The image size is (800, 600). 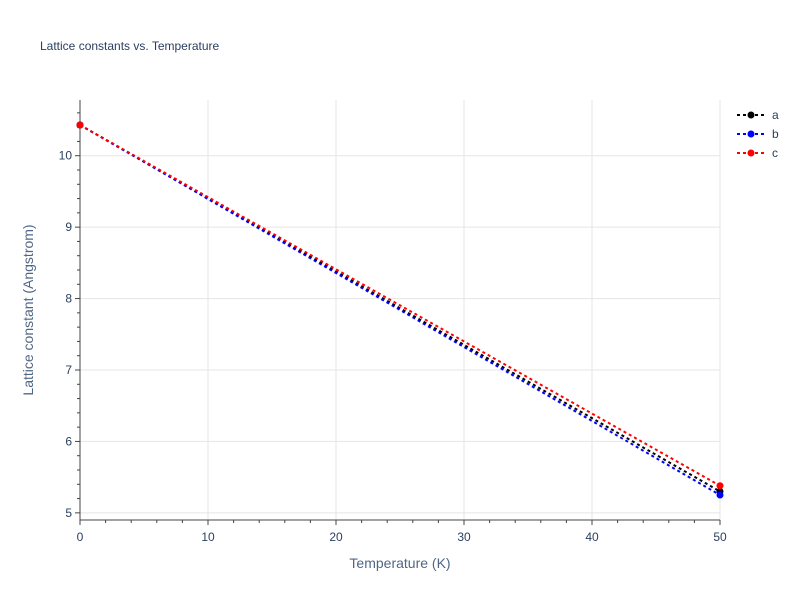 What do you see at coordinates (80, 537) in the screenshot?
I see `x-tick-label: 0` at bounding box center [80, 537].